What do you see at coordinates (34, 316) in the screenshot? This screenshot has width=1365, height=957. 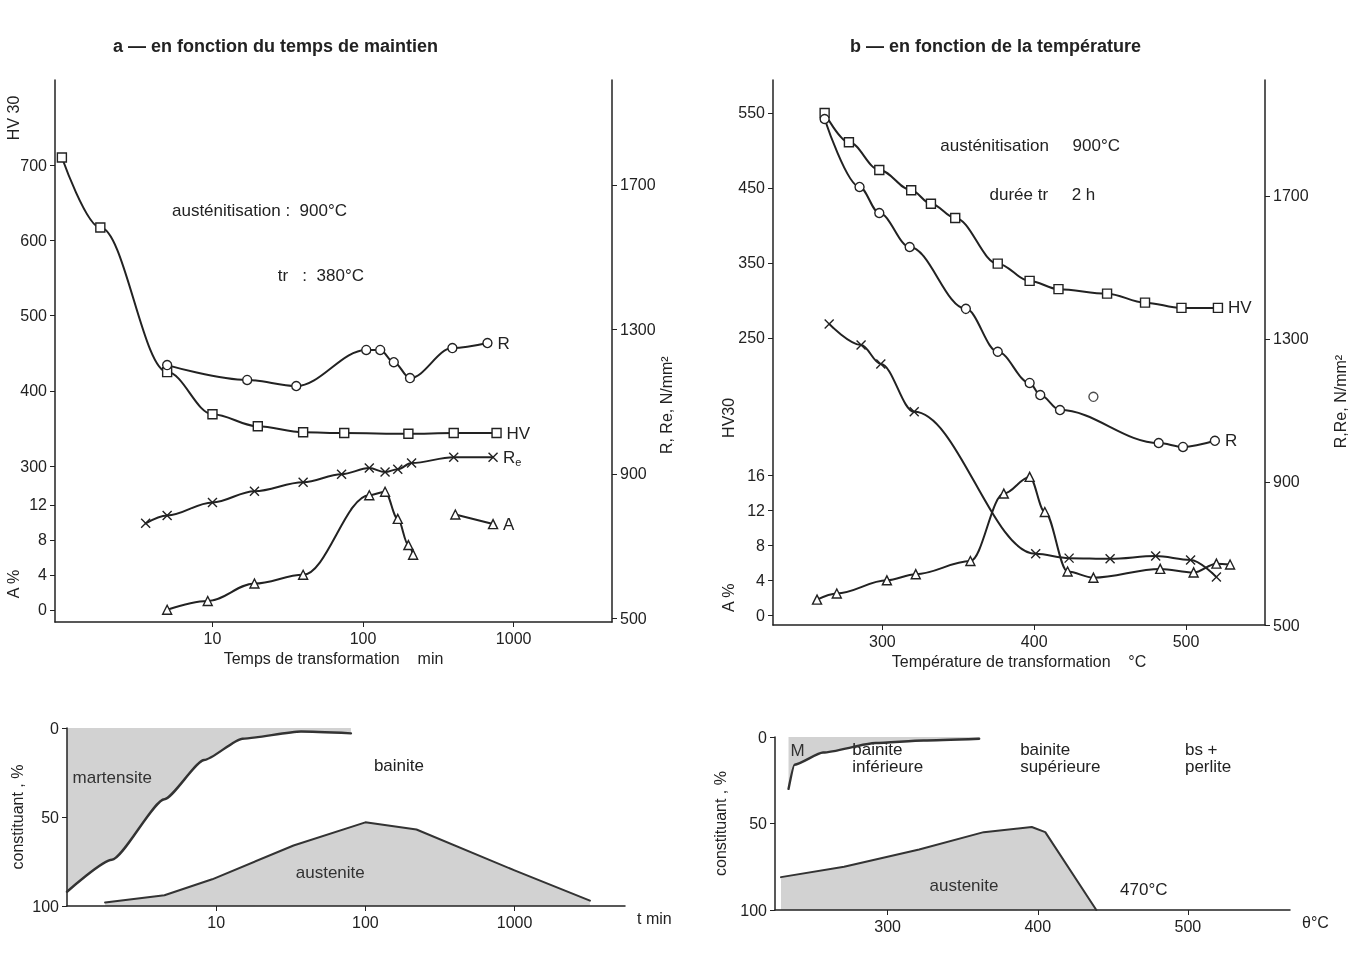 I see `y-tick-label: 500` at bounding box center [34, 316].